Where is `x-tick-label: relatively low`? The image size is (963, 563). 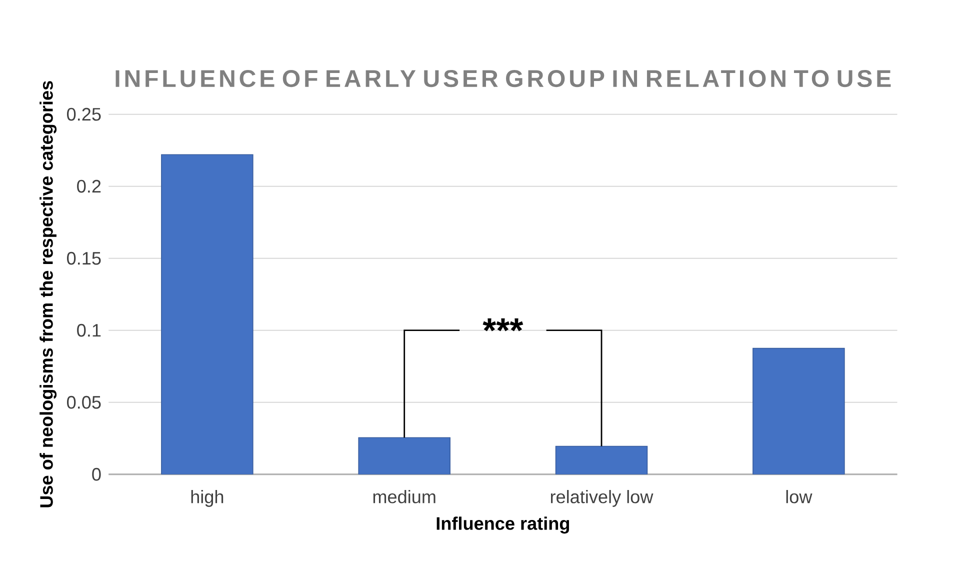
x-tick-label: relatively low is located at coordinates (602, 498).